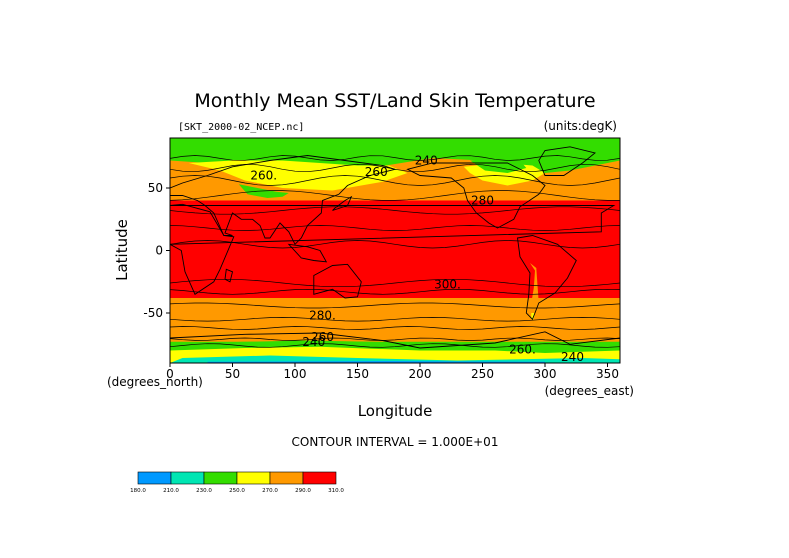 The image size is (789, 558). I want to click on north-america-outline, so click(476, 195).